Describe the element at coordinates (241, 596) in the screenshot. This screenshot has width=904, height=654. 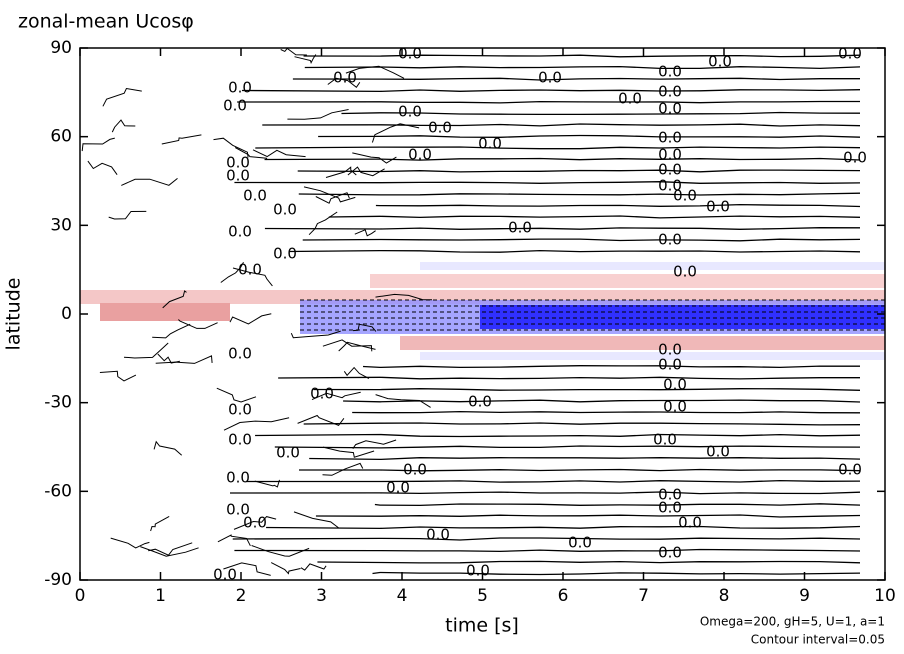
I see `x-tick-label: 2` at that location.